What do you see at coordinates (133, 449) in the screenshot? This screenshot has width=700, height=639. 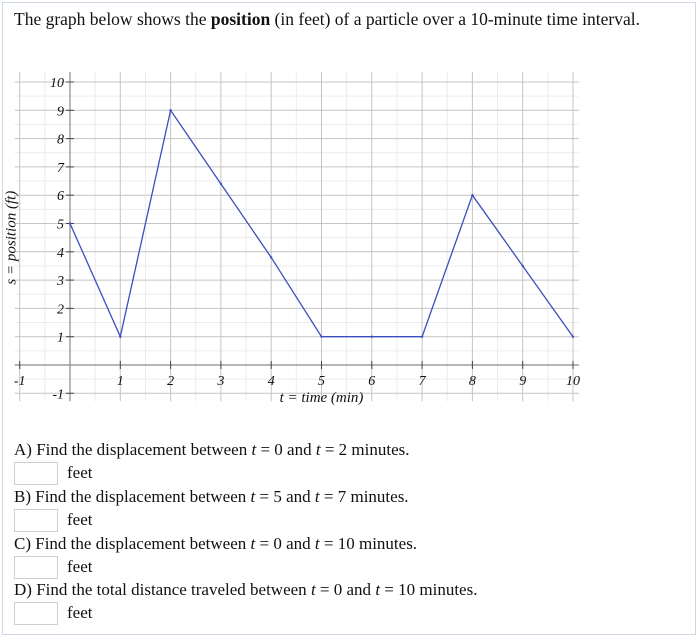 I see `question-a-text: A) Find the displacement between` at bounding box center [133, 449].